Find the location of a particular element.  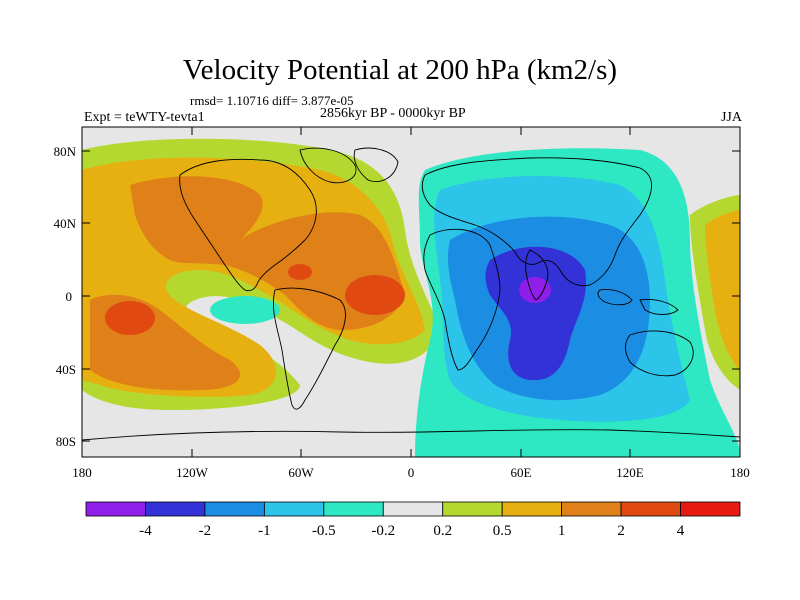

colorbar-label: -0.5 is located at coordinates (324, 531).